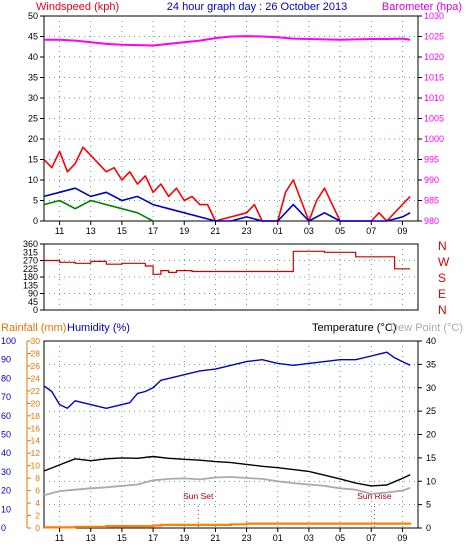  What do you see at coordinates (422, 7) in the screenshot?
I see `barometer-label: Barometer (hpa)` at bounding box center [422, 7].